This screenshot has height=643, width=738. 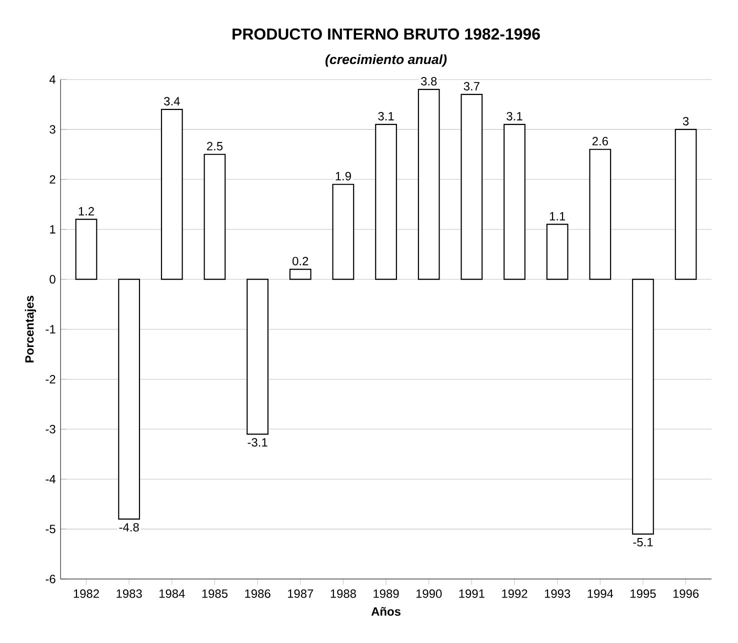 I want to click on y-tick-label: -6, so click(x=51, y=579).